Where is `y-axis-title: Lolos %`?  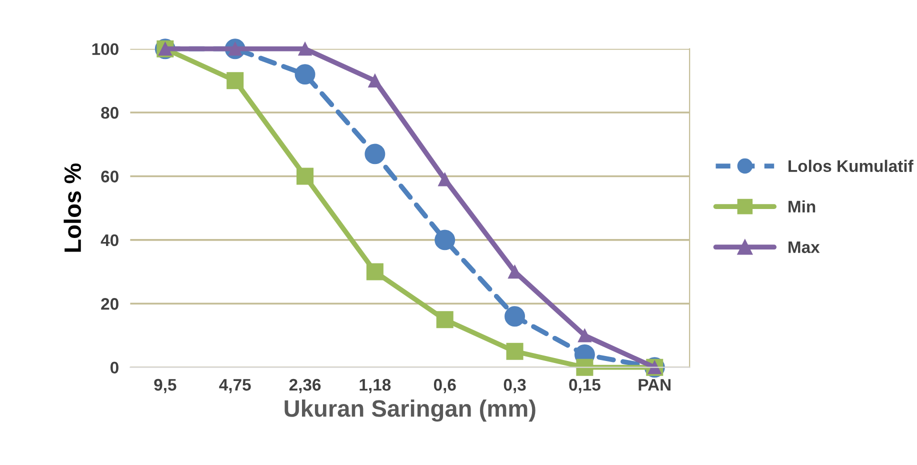 y-axis-title: Lolos % is located at coordinates (73, 207).